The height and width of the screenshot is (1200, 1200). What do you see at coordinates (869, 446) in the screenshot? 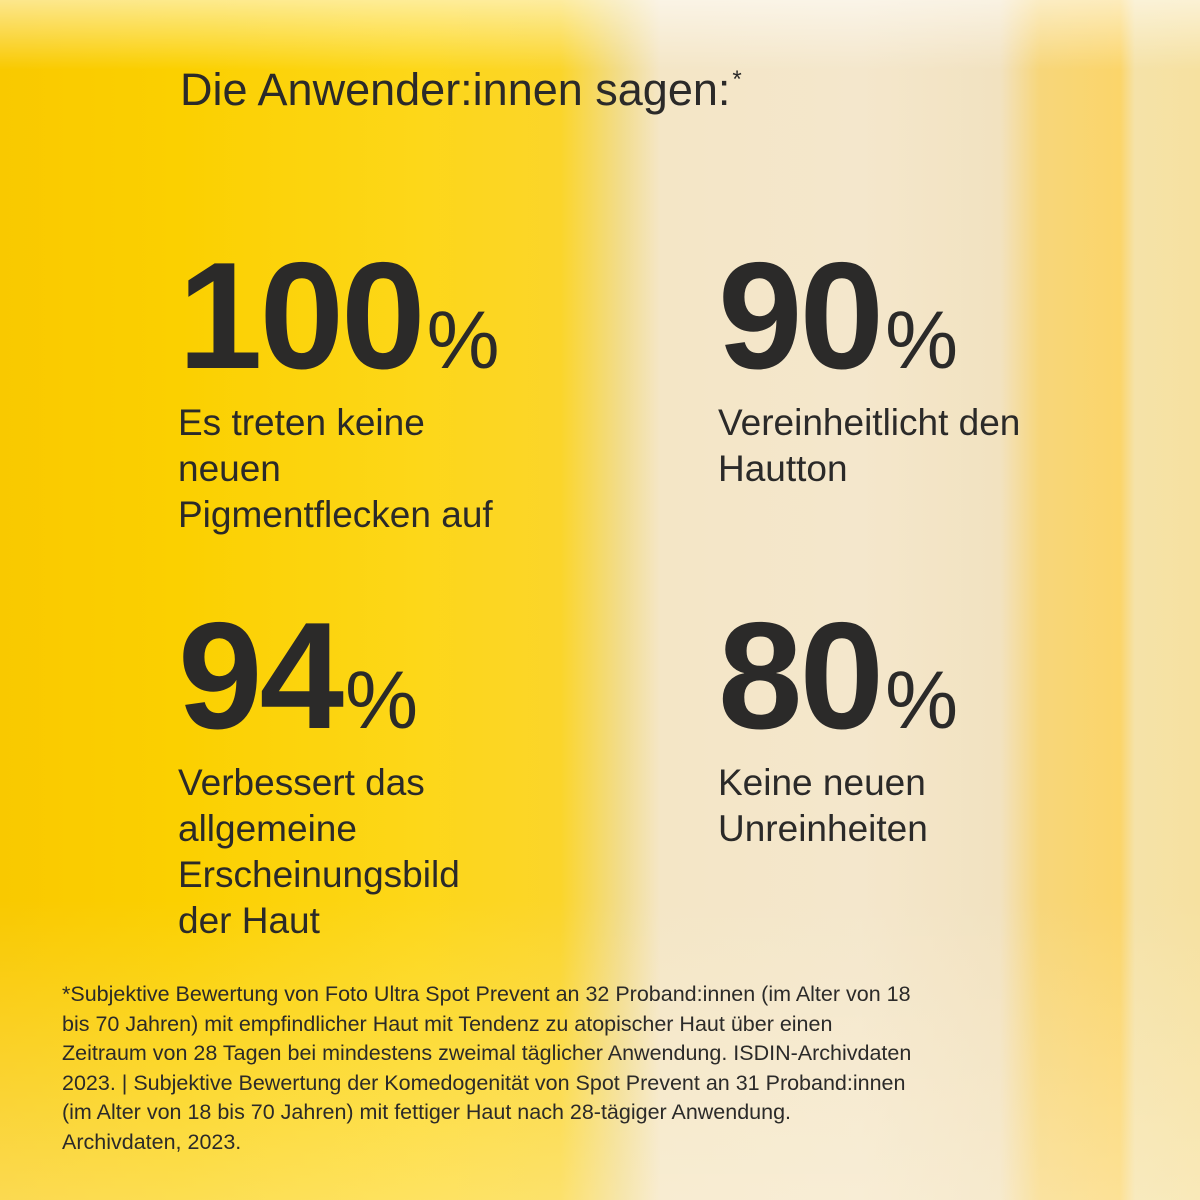
I see `stat-description: Vereinheitlicht den Hautton` at bounding box center [869, 446].